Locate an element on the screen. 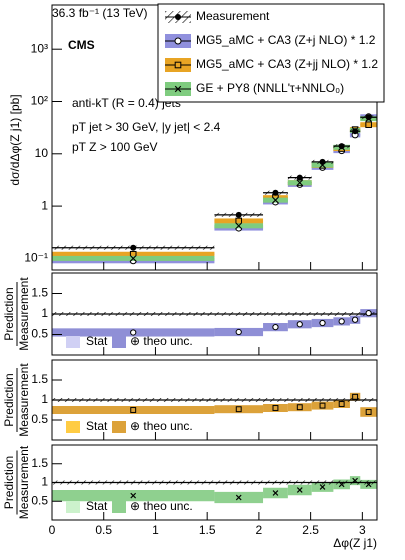 Image resolution: width=405 pixels, height=560 pixels. lumi: 36.3 fb⁻¹ (13 TeV) is located at coordinates (100, 13).